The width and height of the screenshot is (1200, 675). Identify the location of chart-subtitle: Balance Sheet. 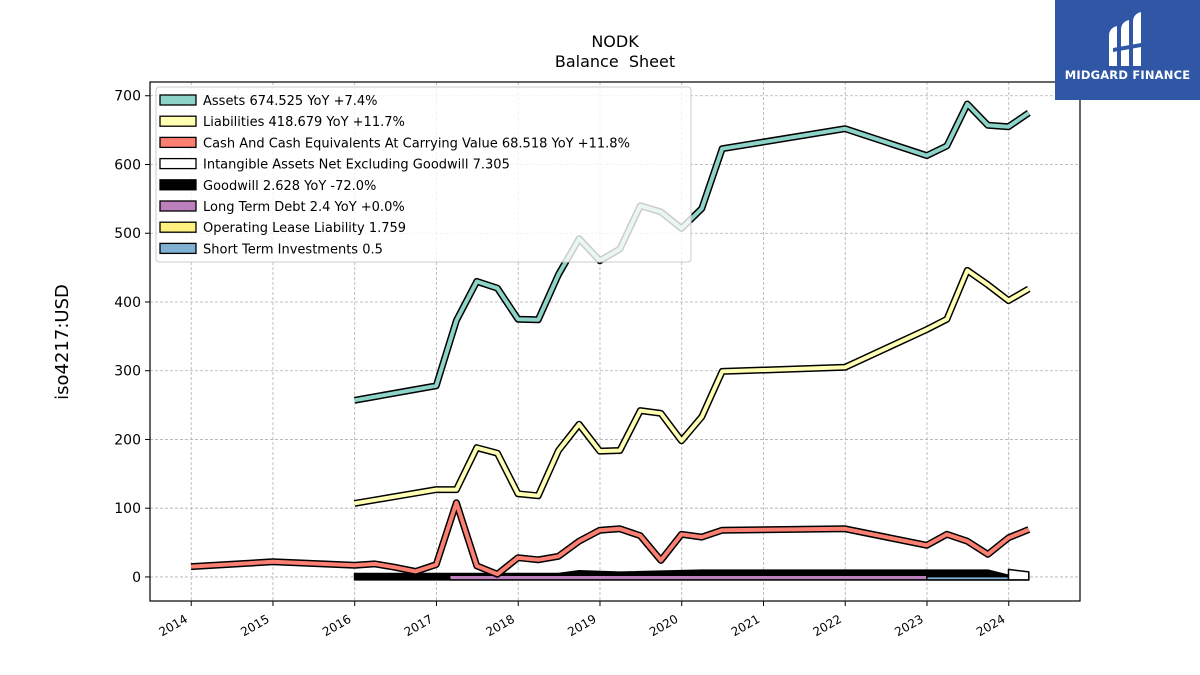
(615, 61).